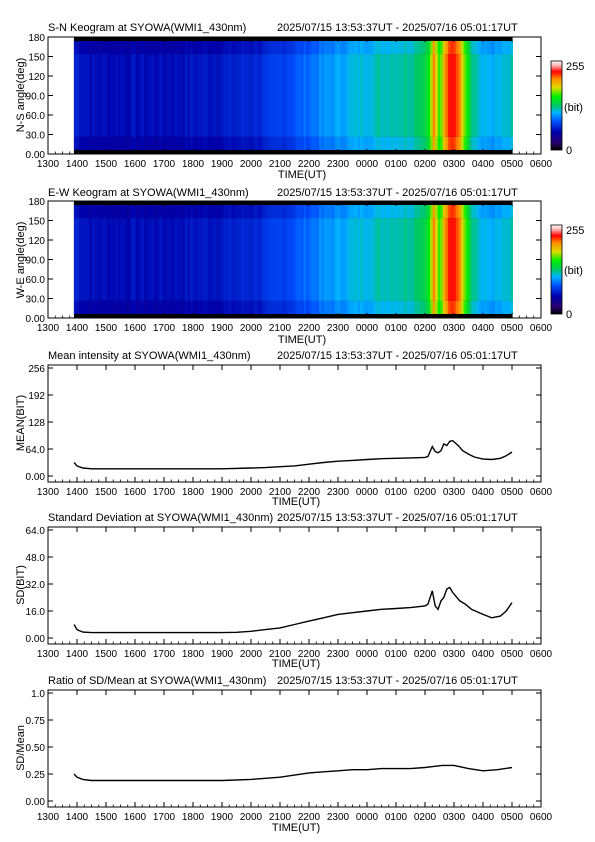 The width and height of the screenshot is (595, 842). I want to click on x-tick-label: 2000, so click(251, 817).